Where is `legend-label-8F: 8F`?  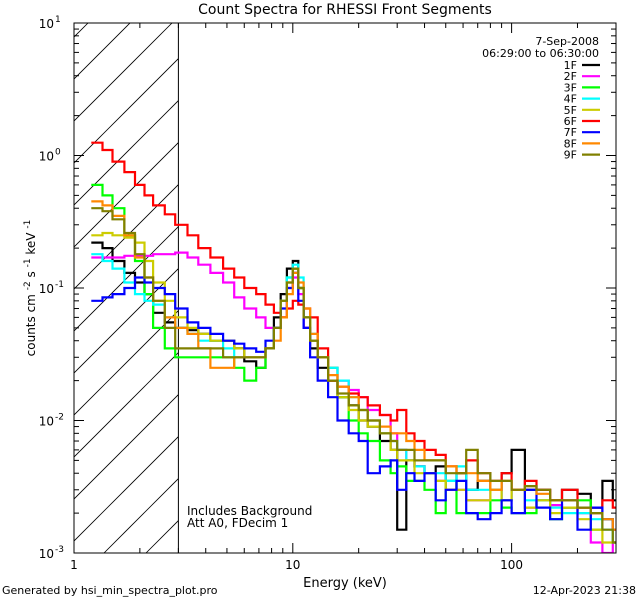 legend-label-8F: 8F is located at coordinates (570, 143).